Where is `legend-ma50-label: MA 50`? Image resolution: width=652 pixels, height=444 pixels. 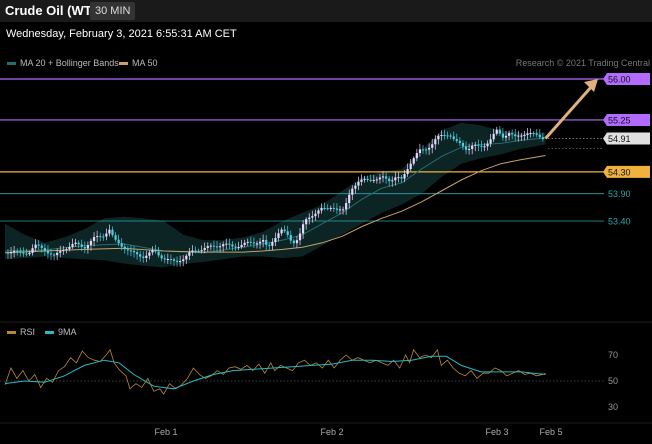 legend-ma50-label: MA 50 is located at coordinates (145, 63).